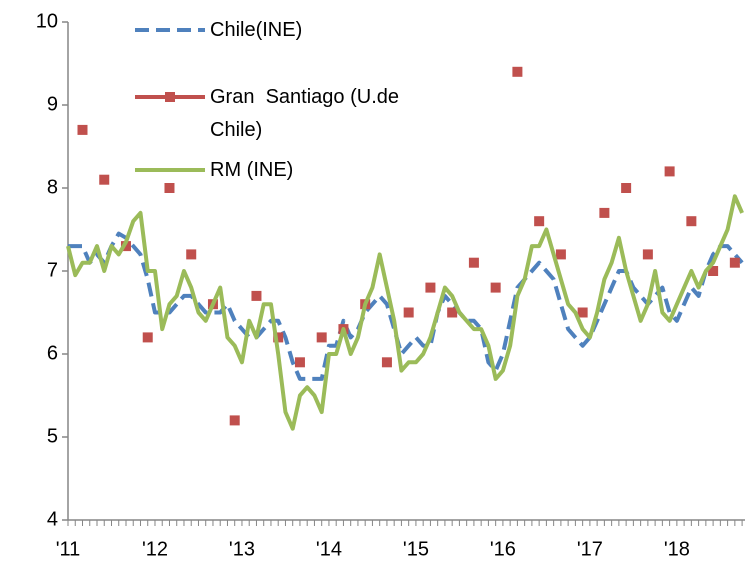  I want to click on y-tick-label: 6, so click(52, 353).